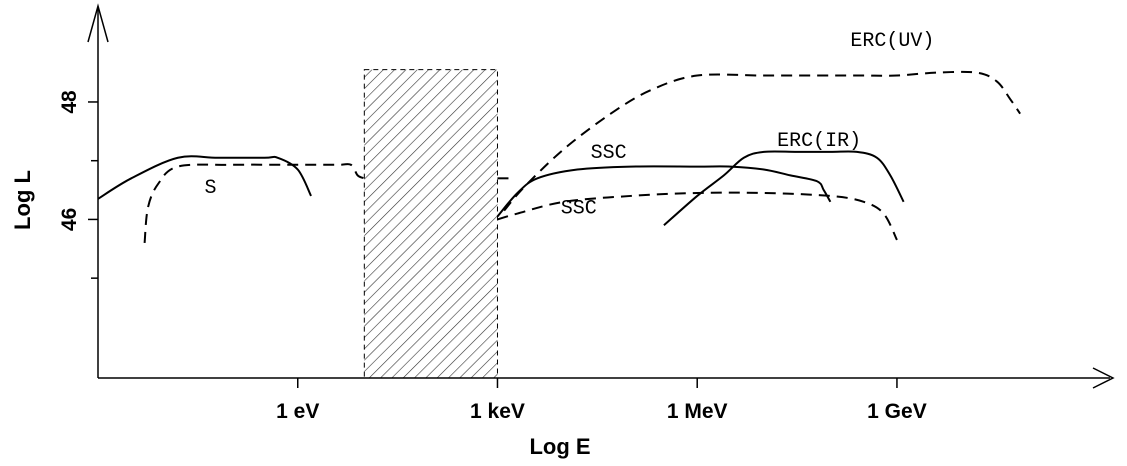  I want to click on x-tick-label: 1 keV, so click(497, 411).